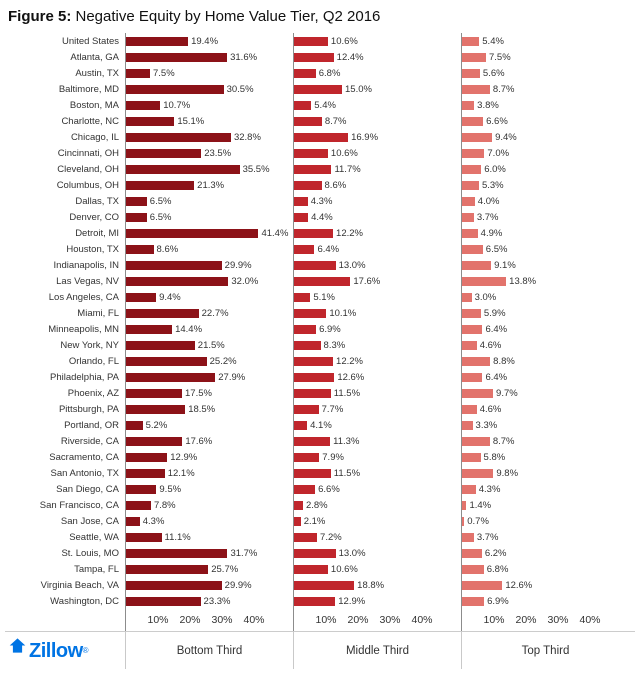 This screenshot has height=673, width=640. Describe the element at coordinates (90, 553) in the screenshot. I see `metro-label: St. Louis, MO` at that location.